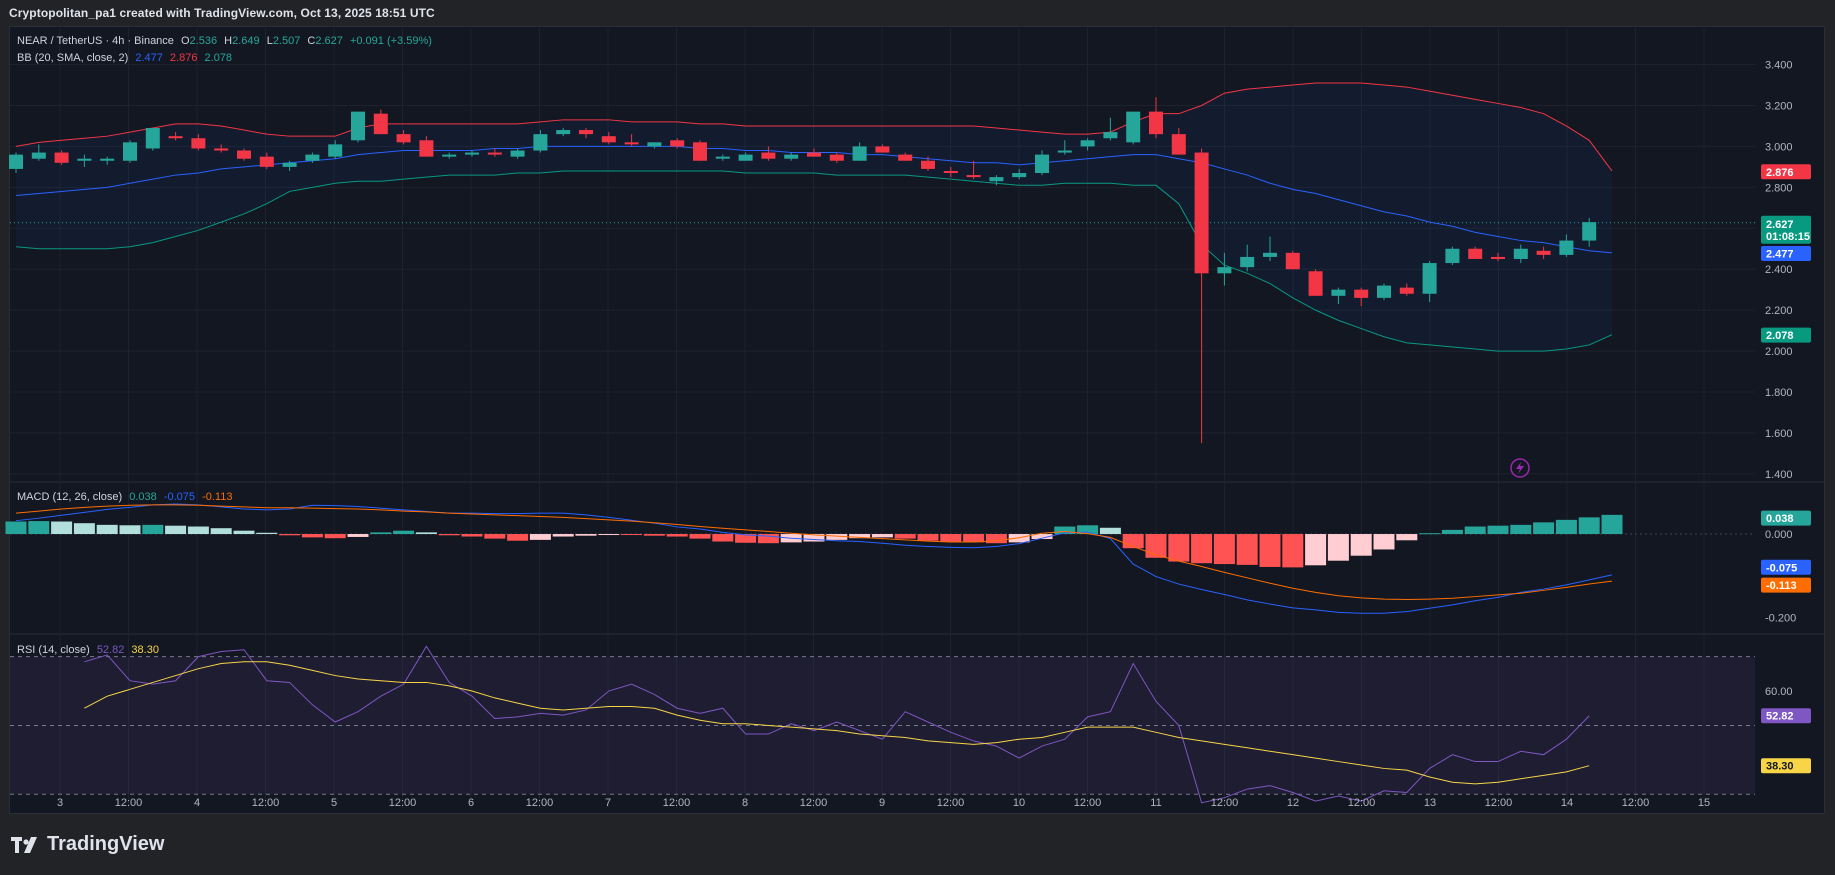 The image size is (1835, 875). Describe the element at coordinates (1780, 173) in the screenshot. I see `bb-upper-tag-text: 2.876` at that location.